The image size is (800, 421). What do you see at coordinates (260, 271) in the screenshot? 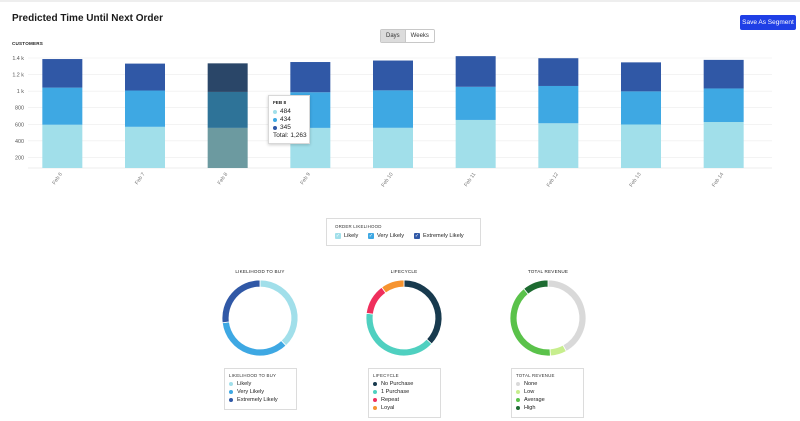
I see `donut-title-likelihood: LIKELIHOOD TO BUY` at bounding box center [260, 271].